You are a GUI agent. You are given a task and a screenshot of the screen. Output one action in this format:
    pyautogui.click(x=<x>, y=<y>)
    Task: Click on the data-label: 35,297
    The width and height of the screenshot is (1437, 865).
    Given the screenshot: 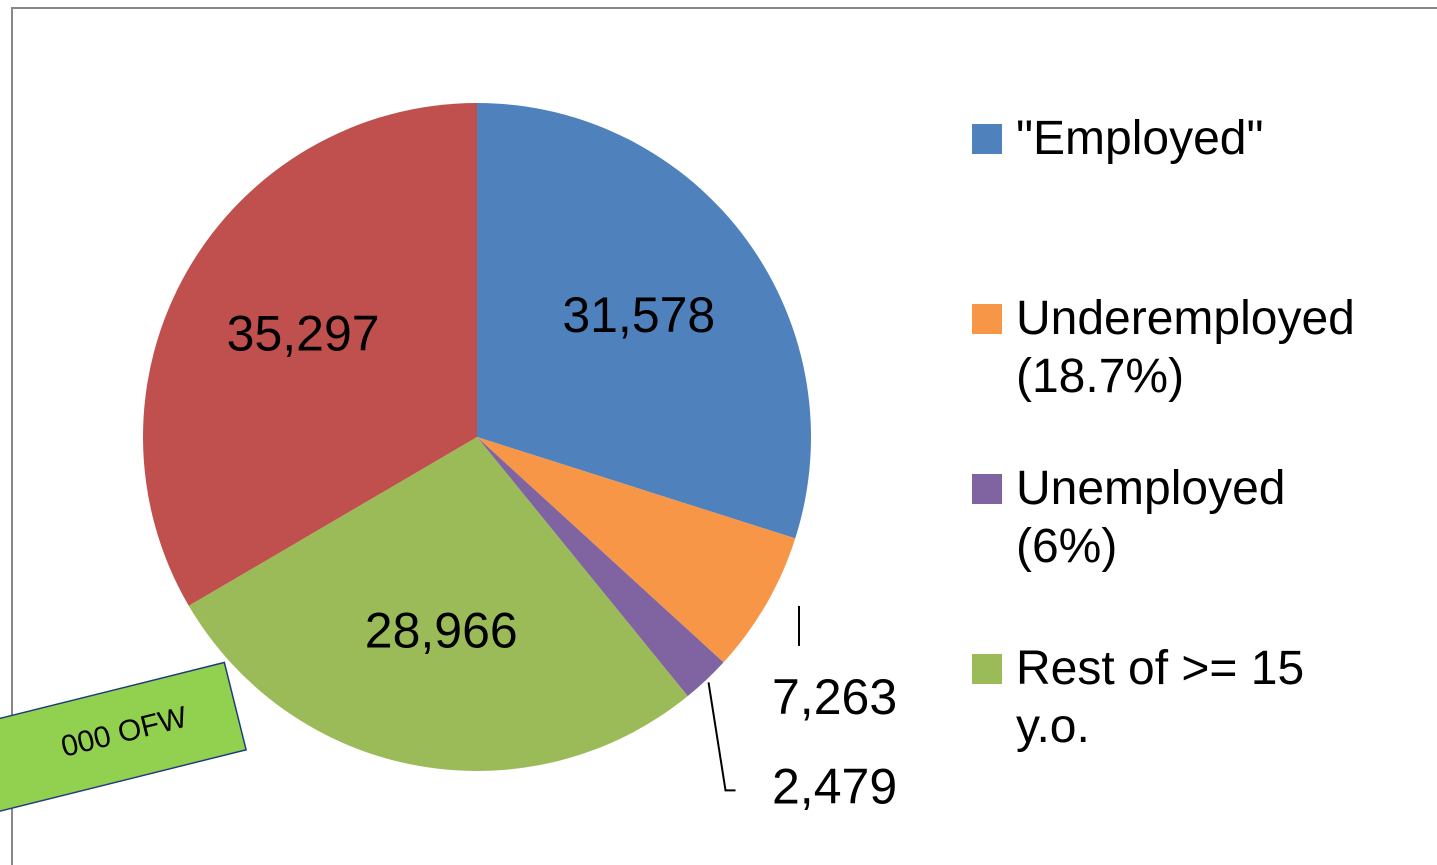 What is the action you would take?
    pyautogui.click(x=303, y=334)
    